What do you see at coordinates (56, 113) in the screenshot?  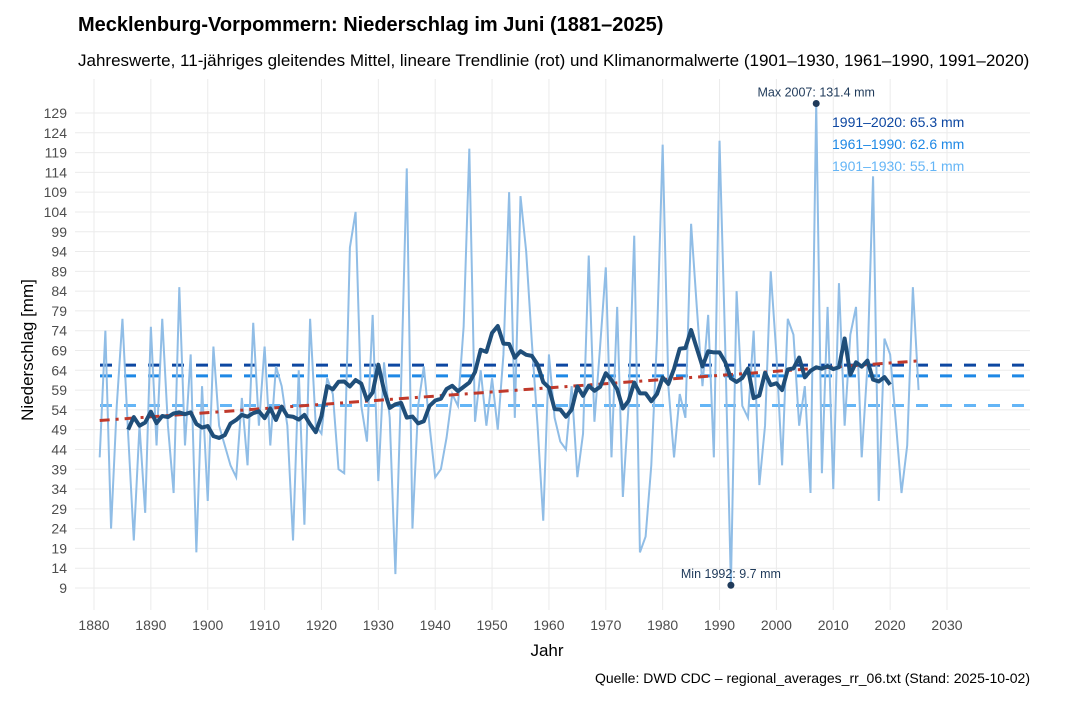 I see `y-tick-label: 129` at bounding box center [56, 113].